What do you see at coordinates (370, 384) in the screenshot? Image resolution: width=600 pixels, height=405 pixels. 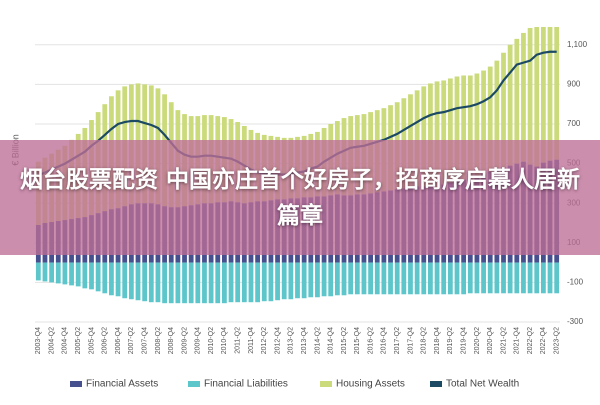 I see `legend-label: Housing Assets` at bounding box center [370, 384].